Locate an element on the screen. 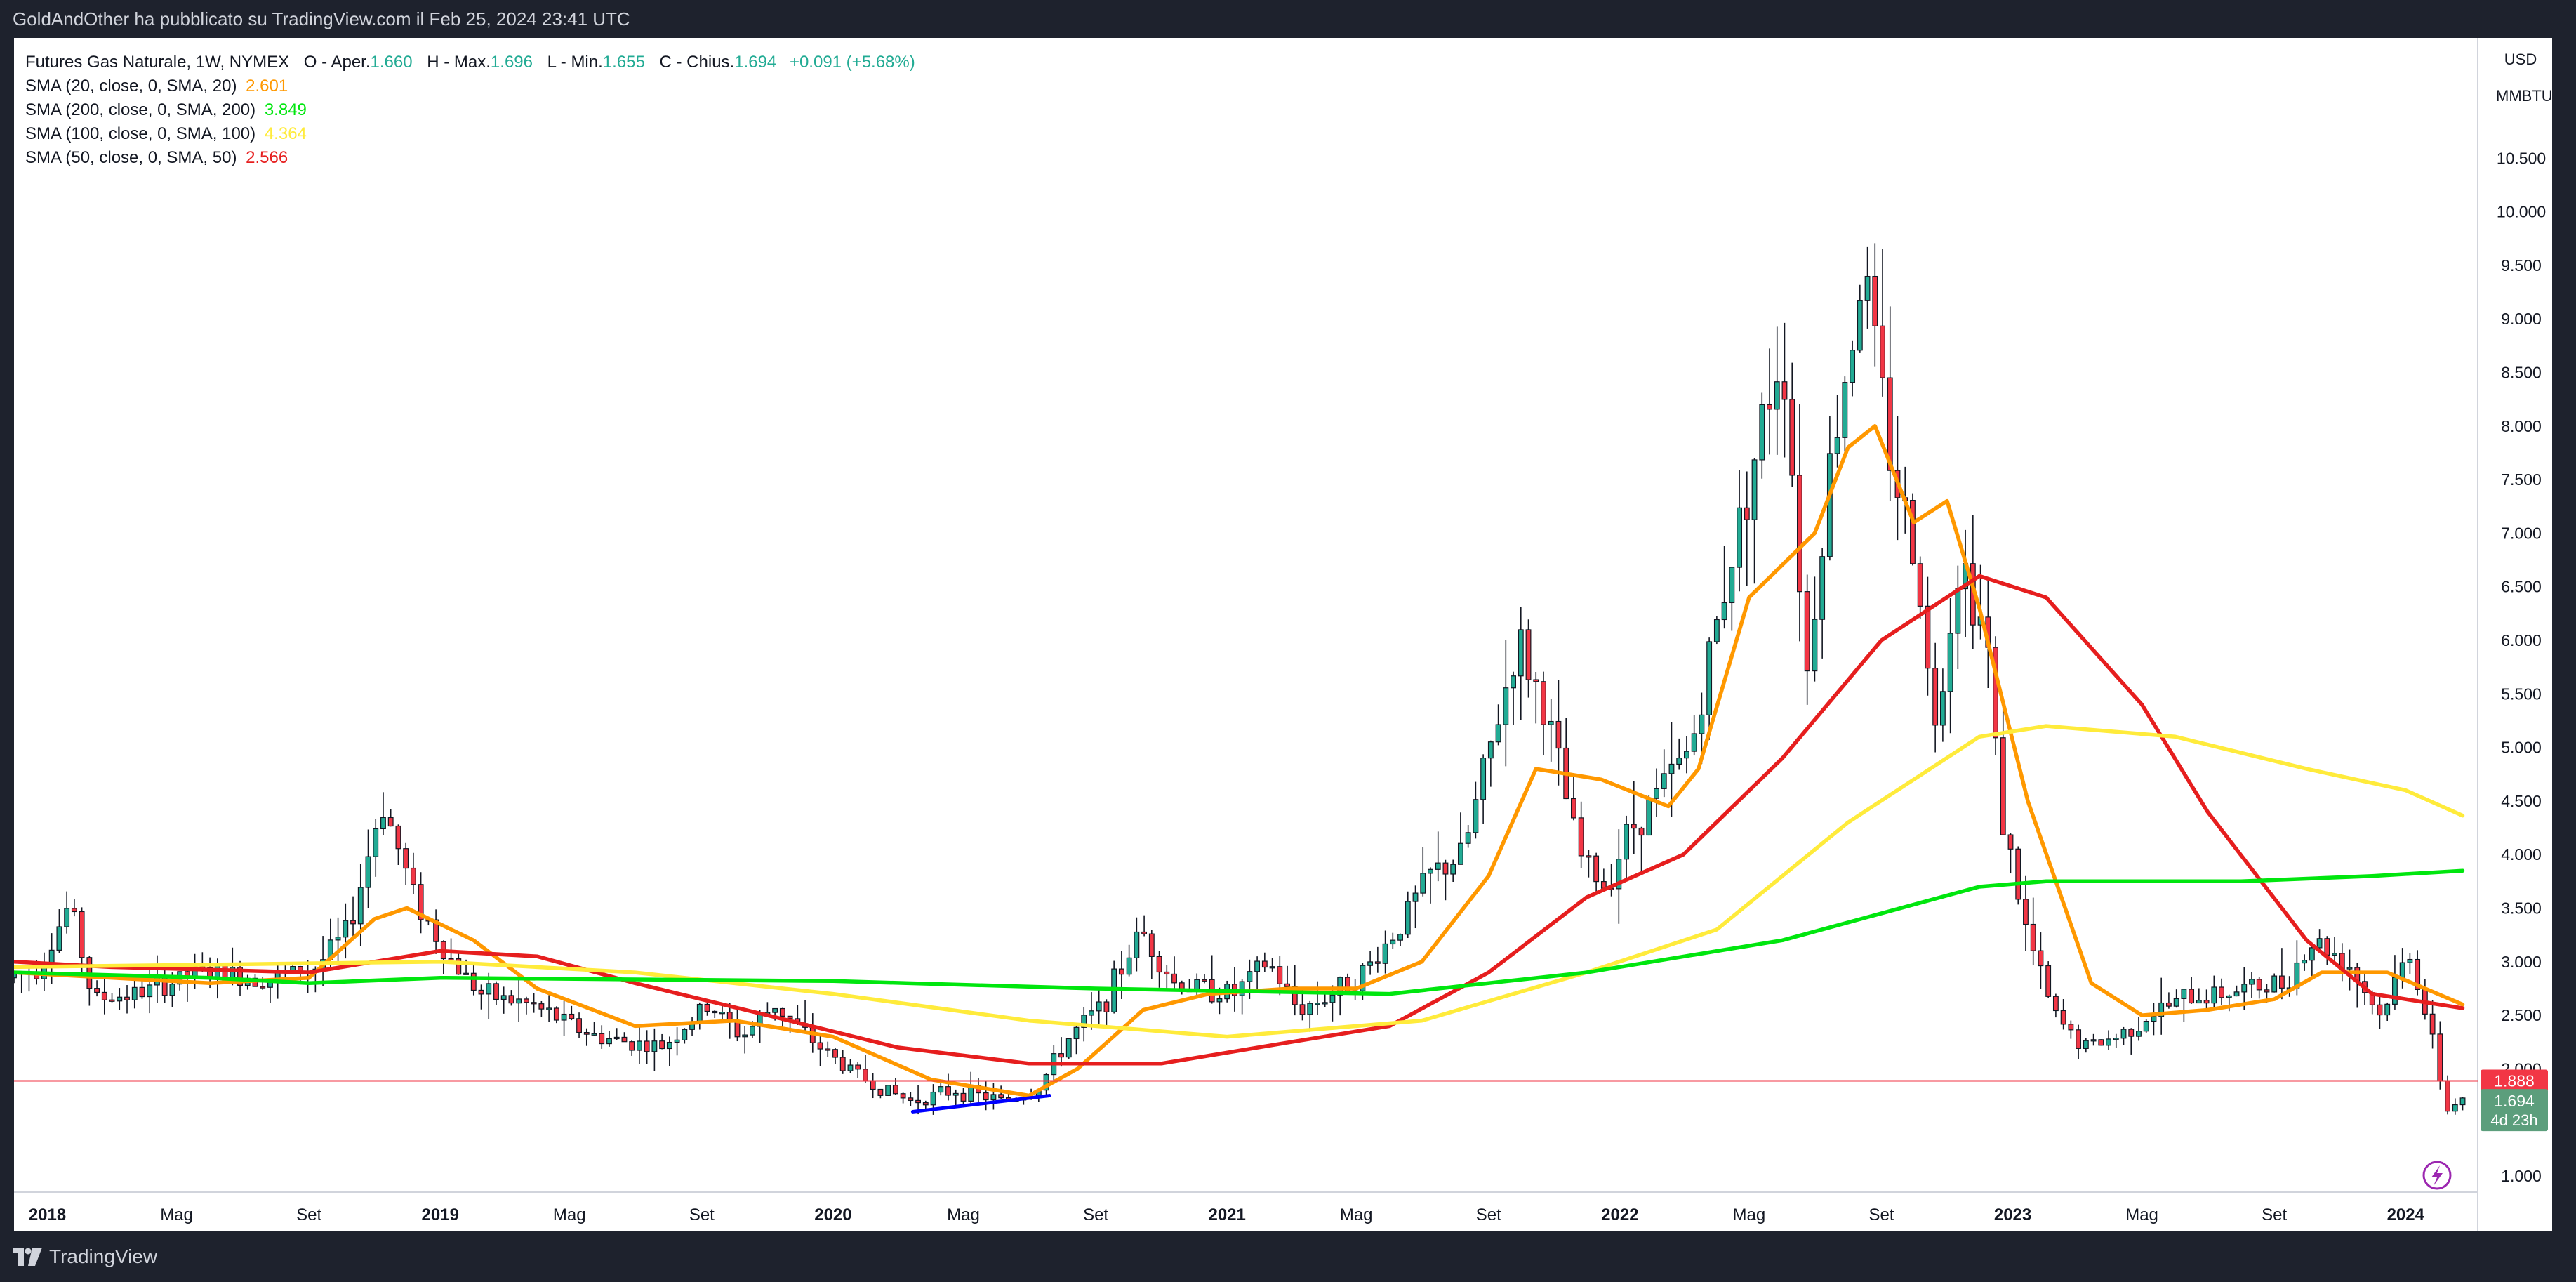 This screenshot has width=2576, height=1282. unit-label: MMBTU is located at coordinates (2524, 96).